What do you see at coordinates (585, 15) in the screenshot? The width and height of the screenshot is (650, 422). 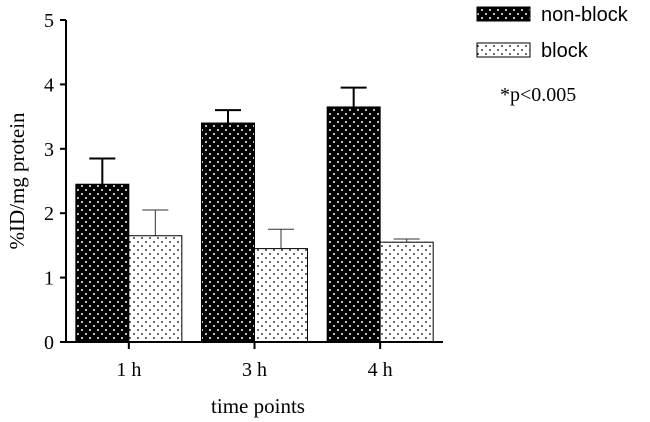 I see `legend-label-non-block: non-block` at bounding box center [585, 15].